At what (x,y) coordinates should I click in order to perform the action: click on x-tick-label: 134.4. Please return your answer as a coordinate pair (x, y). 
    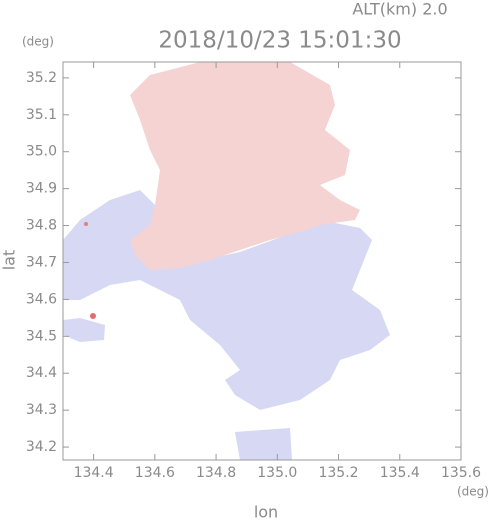
    Looking at the image, I should click on (94, 473).